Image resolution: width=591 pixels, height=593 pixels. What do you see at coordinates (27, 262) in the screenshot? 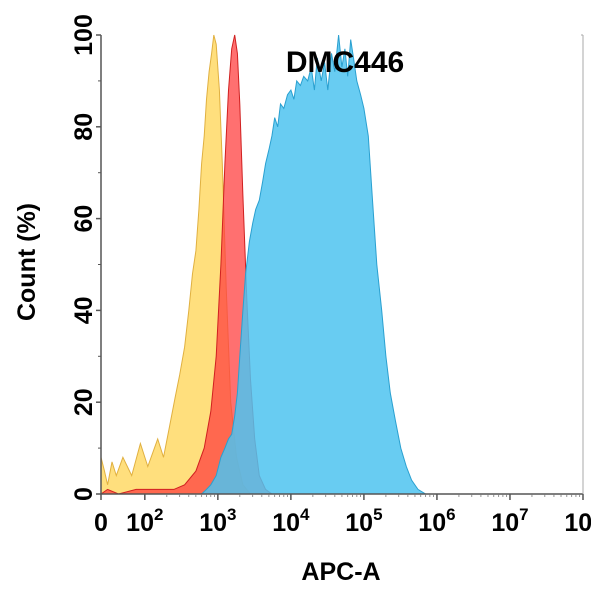
I see `y-axis-label: Count (%)` at bounding box center [27, 262].